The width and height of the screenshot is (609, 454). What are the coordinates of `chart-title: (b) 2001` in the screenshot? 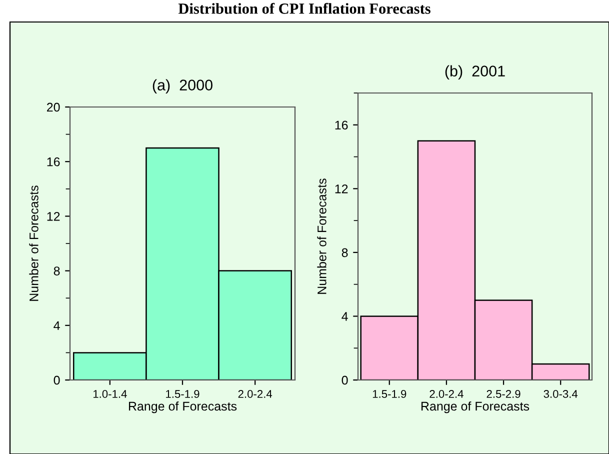 It's located at (475, 72).